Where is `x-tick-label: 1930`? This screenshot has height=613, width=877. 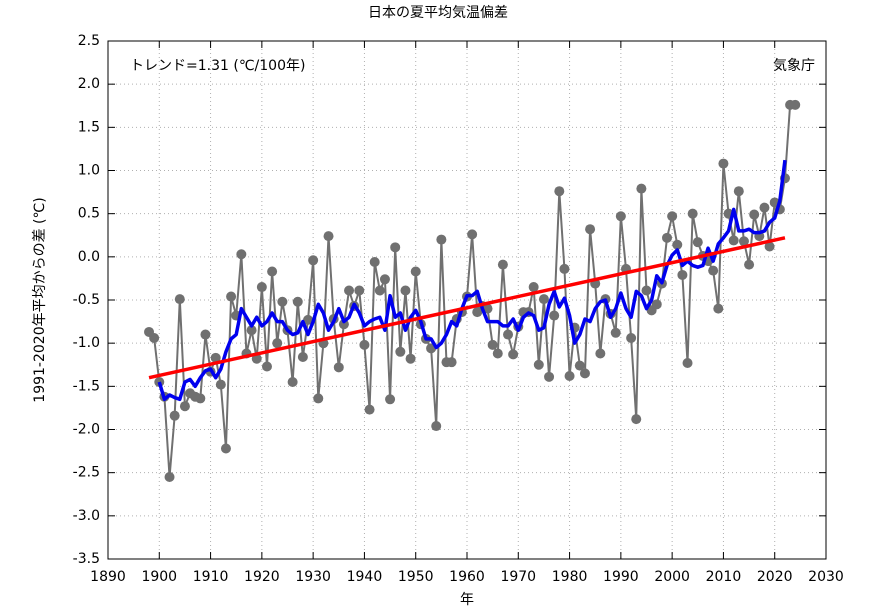
x-tick-label: 1930 is located at coordinates (313, 577).